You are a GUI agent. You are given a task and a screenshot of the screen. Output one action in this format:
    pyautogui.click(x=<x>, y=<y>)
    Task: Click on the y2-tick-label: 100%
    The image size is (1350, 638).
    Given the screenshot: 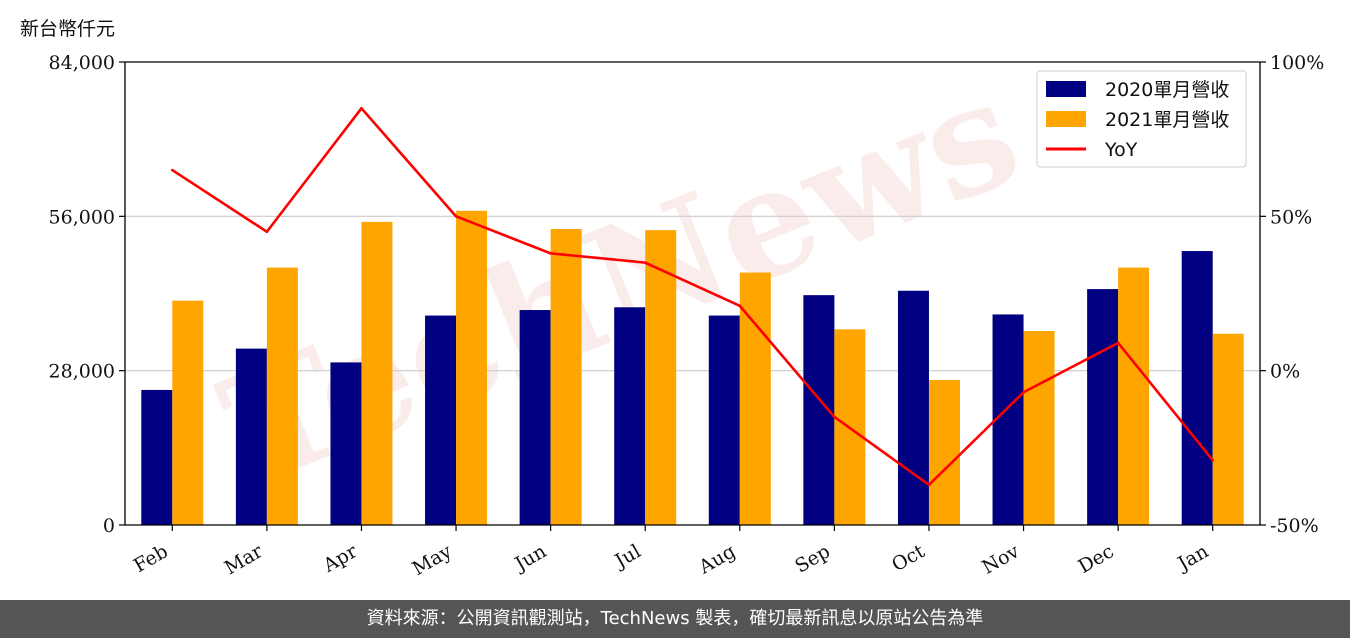 What is the action you would take?
    pyautogui.click(x=1297, y=63)
    